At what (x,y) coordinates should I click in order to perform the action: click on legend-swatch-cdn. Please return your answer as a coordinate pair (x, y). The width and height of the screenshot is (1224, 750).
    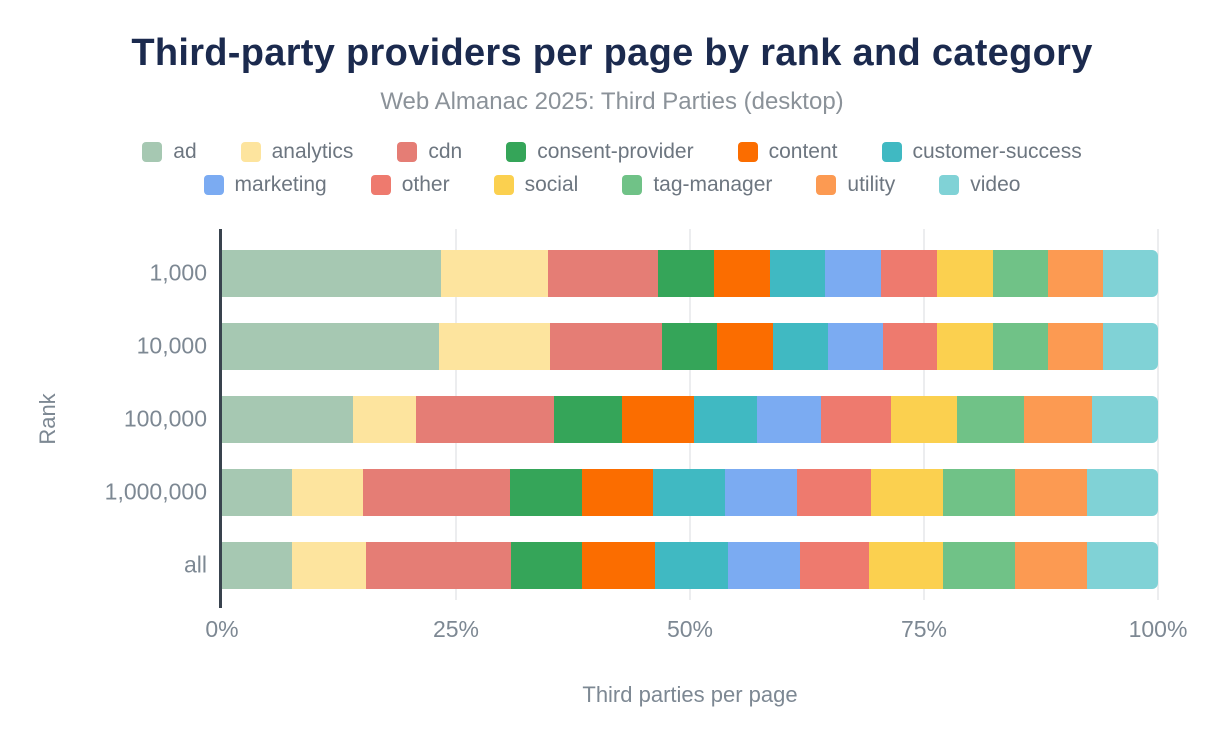
    Looking at the image, I should click on (407, 151).